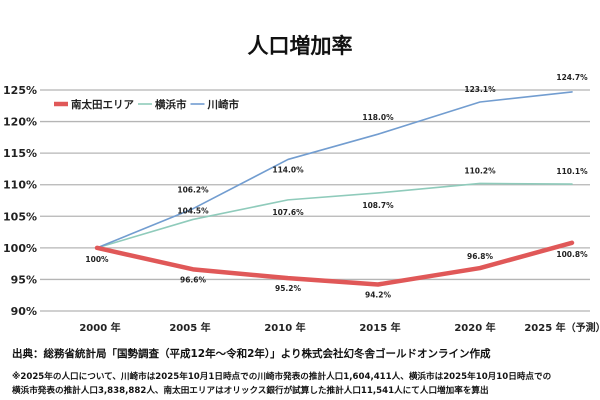 This screenshot has width=600, height=400. Describe the element at coordinates (572, 171) in the screenshot. I see `data-label: 110.1%` at that location.